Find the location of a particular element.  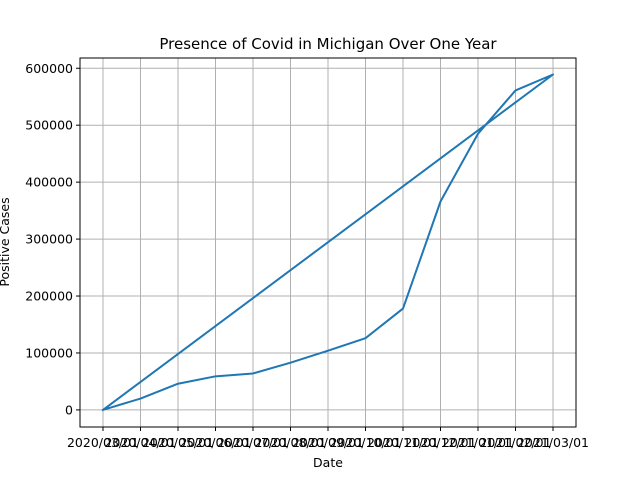

x-tick-label: 2020/11/01 is located at coordinates (403, 442).